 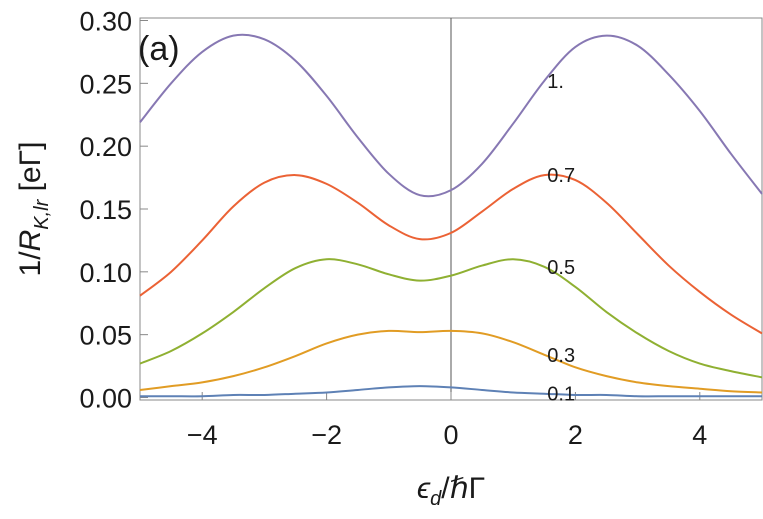 What do you see at coordinates (30, 171) in the screenshot?
I see `y-label-part: [eΓ]` at bounding box center [30, 171].